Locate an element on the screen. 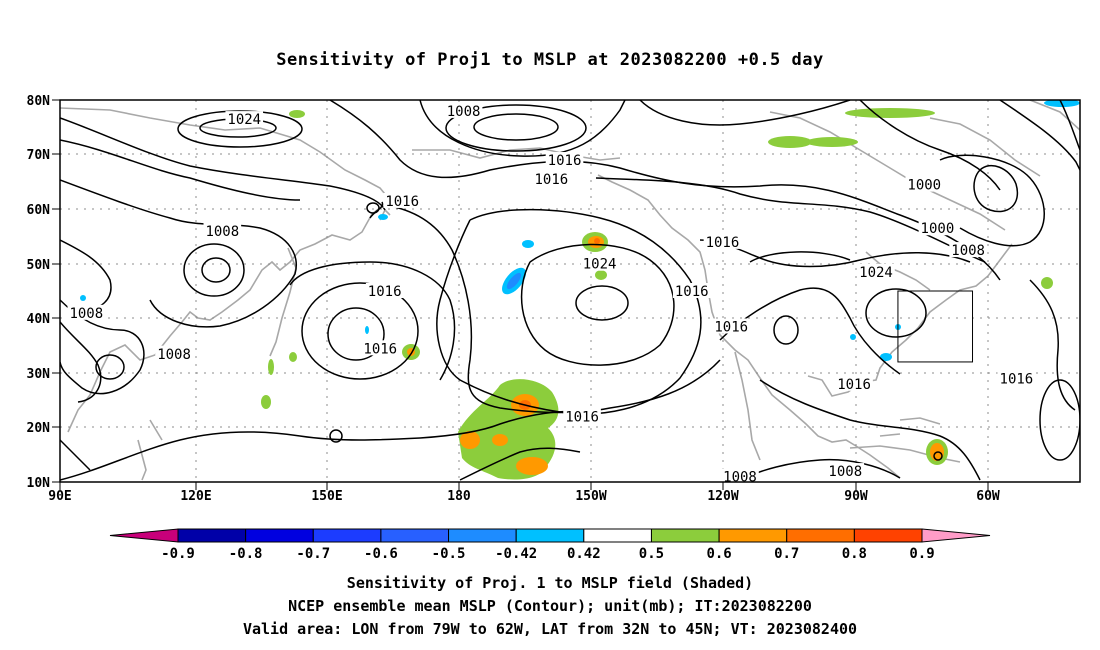 This screenshot has height=650, width=1100. colorbar-label: 0.5 is located at coordinates (651, 553).